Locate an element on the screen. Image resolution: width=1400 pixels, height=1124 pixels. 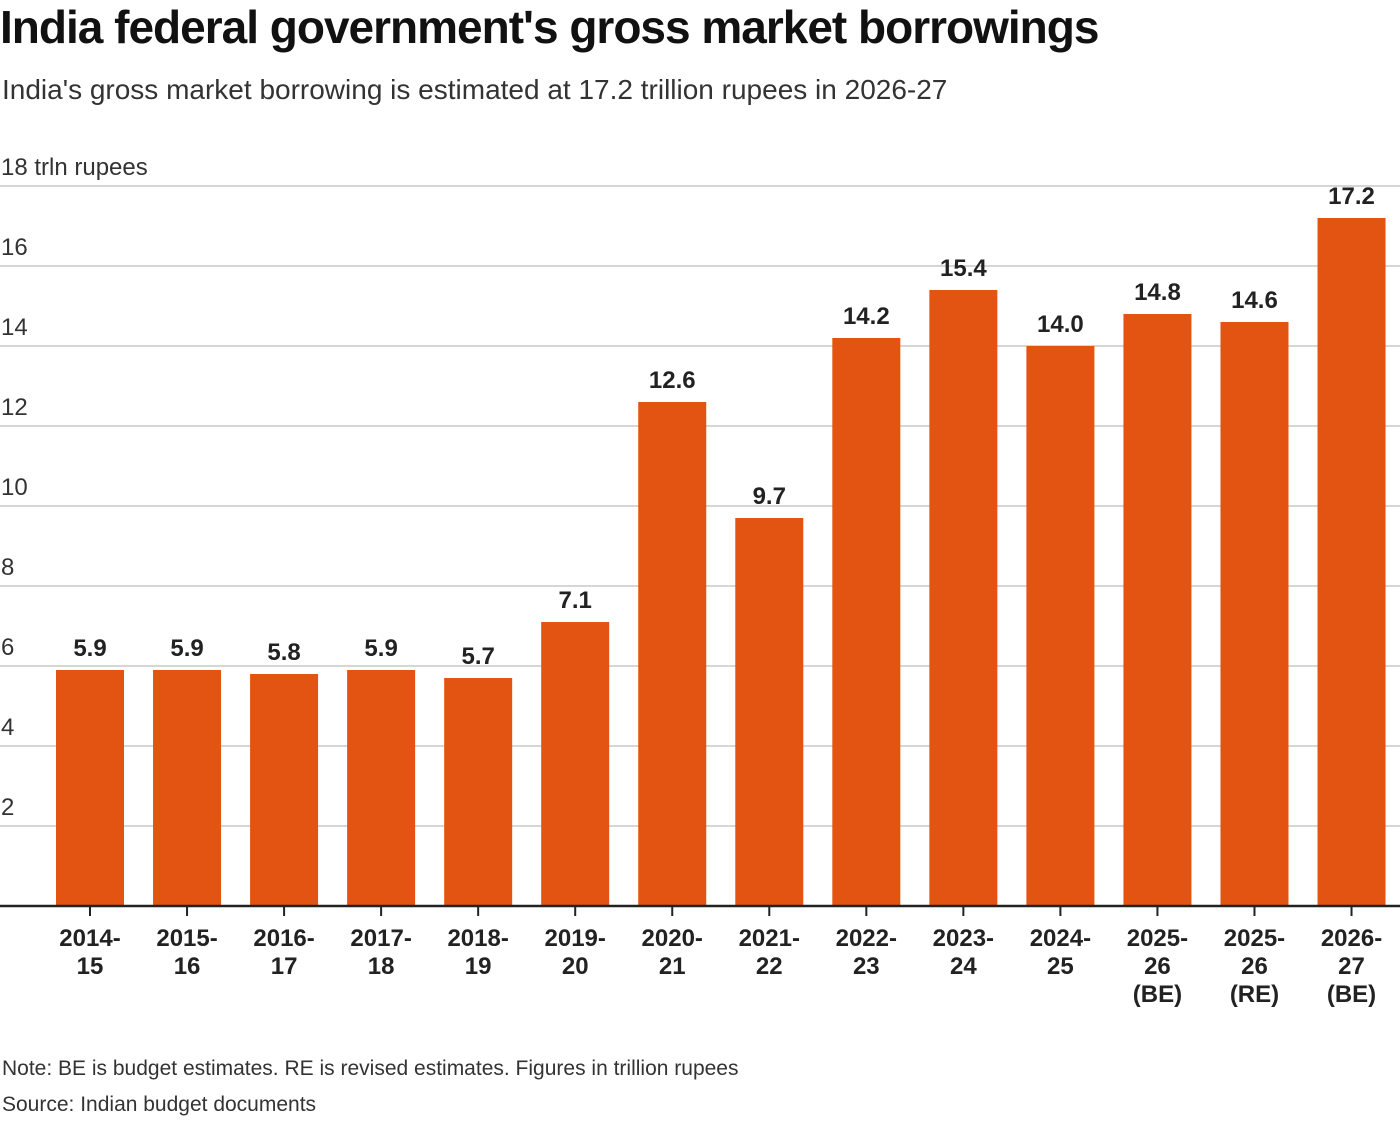
data-label: 9.7 is located at coordinates (769, 496).